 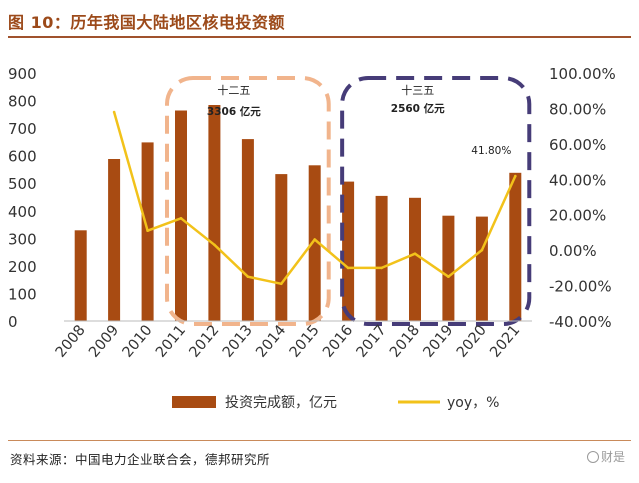 What do you see at coordinates (114, 112) in the screenshot?
I see `yoy-point-2009` at bounding box center [114, 112].